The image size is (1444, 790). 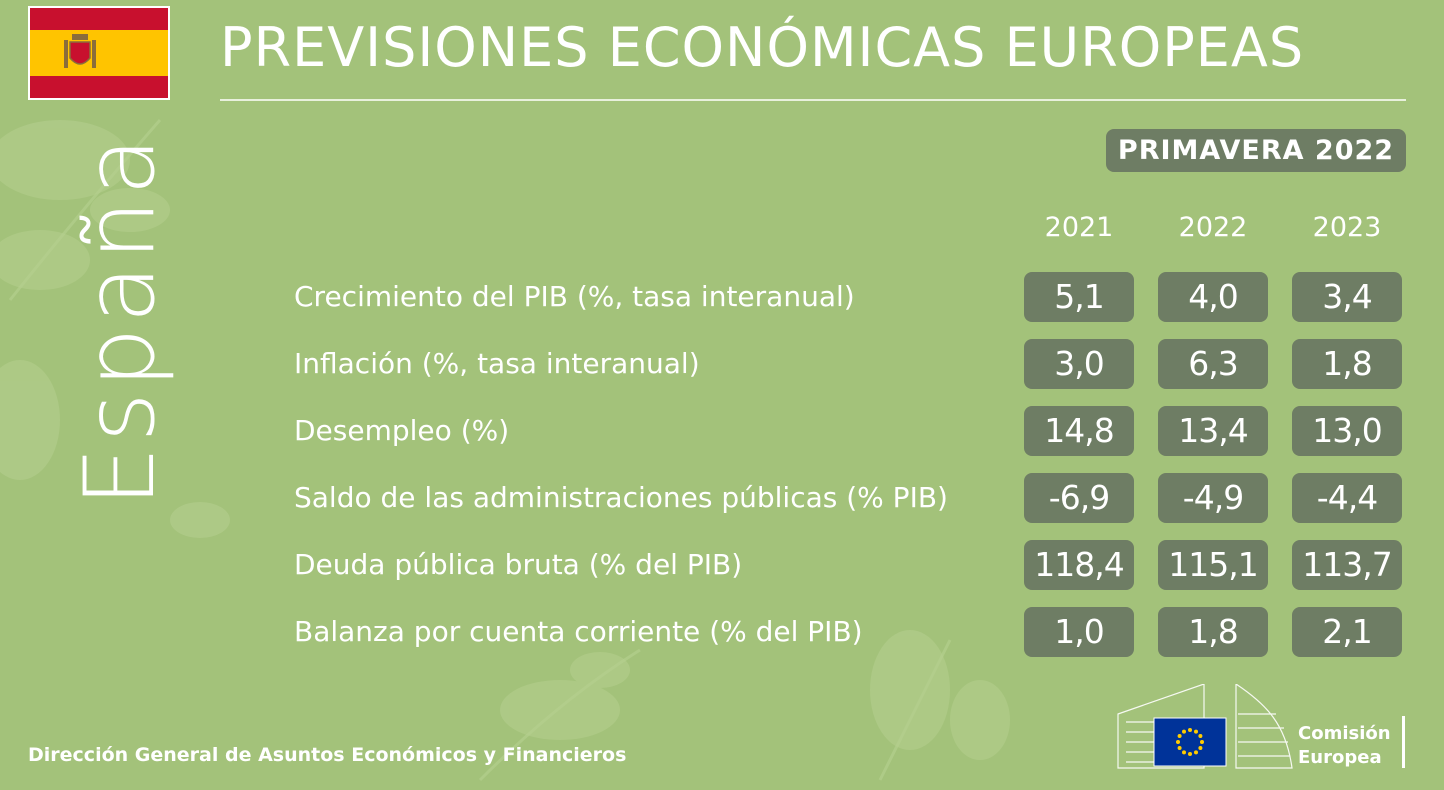 I want to click on ec-logo-bar, so click(x=1403, y=742).